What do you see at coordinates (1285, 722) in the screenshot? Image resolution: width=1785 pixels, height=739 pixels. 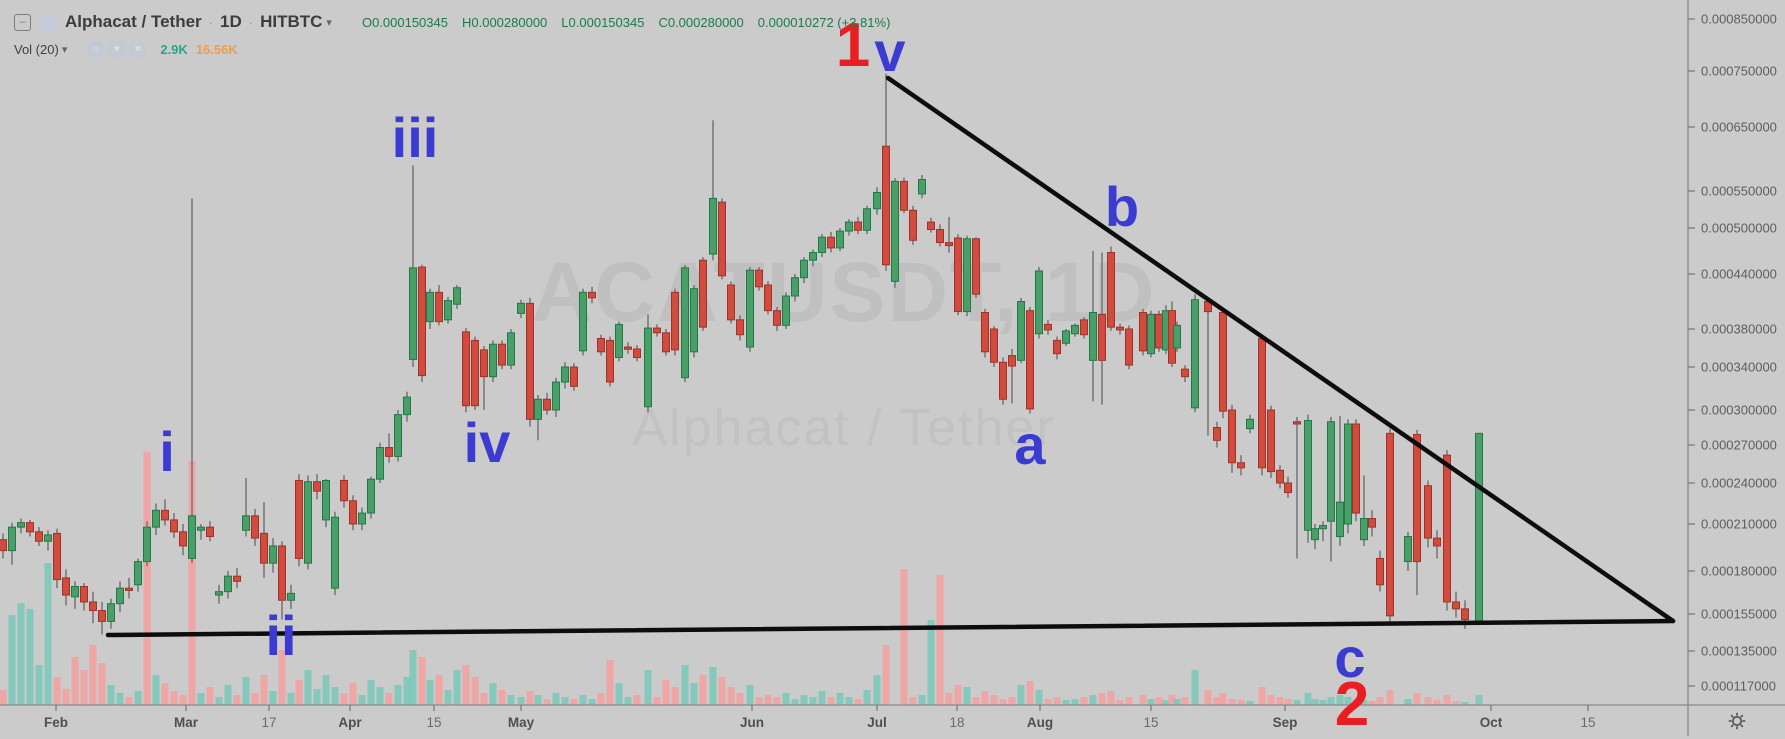 I see `time-tick-label: Sep` at bounding box center [1285, 722].